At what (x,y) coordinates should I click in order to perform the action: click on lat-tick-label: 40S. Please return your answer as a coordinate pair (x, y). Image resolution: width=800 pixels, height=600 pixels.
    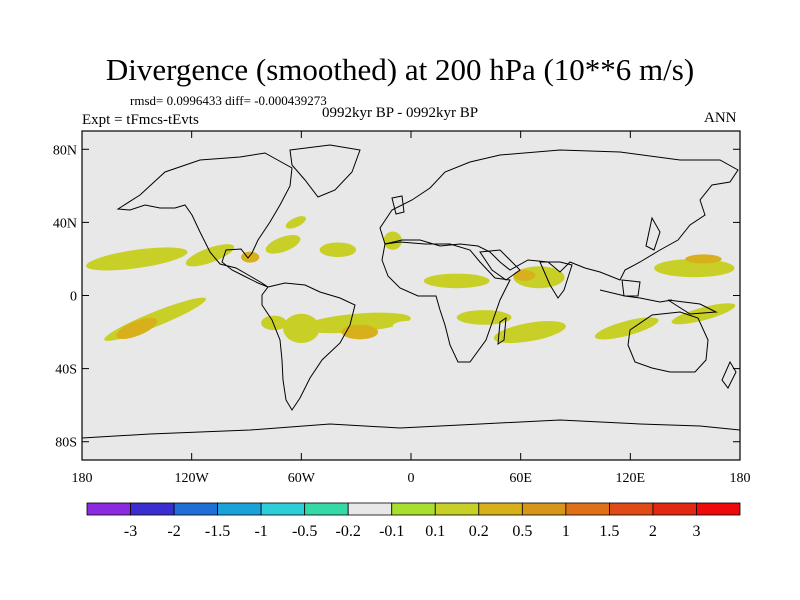
    Looking at the image, I should click on (66, 370).